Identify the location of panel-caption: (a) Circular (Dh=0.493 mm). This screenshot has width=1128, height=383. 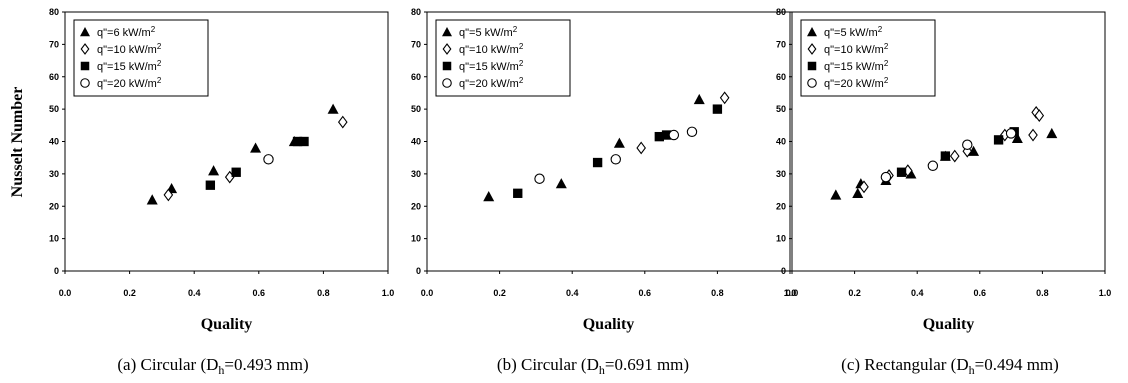
(212, 366).